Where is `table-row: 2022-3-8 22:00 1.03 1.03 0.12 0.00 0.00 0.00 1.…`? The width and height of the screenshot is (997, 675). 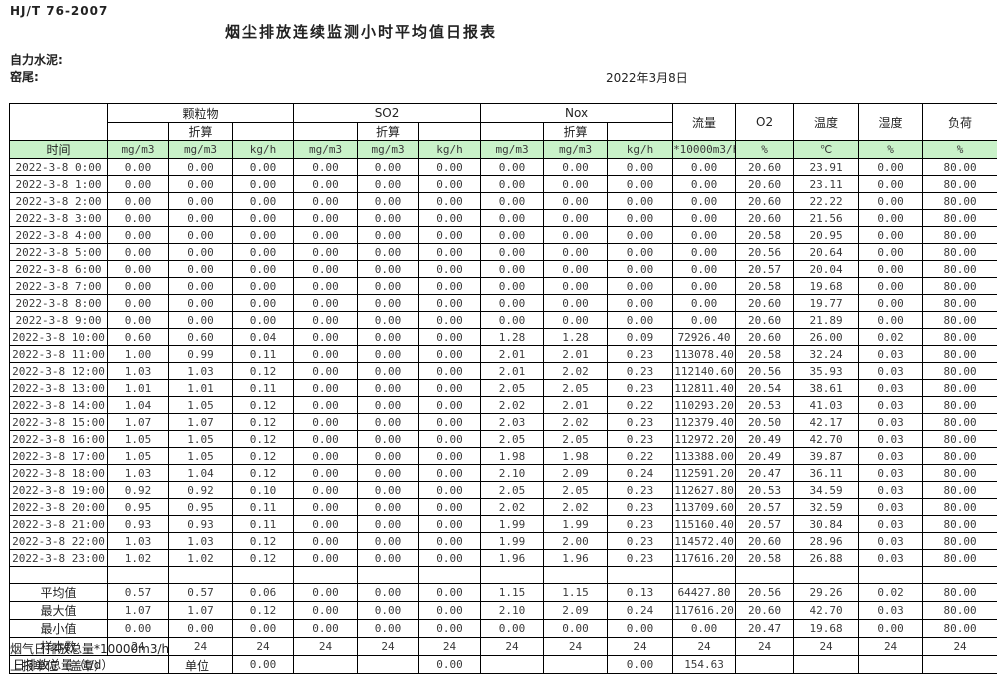 table-row: 2022-3-8 22:00 1.03 1.03 0.12 0.00 0.00 0.00 1.… is located at coordinates (503, 541).